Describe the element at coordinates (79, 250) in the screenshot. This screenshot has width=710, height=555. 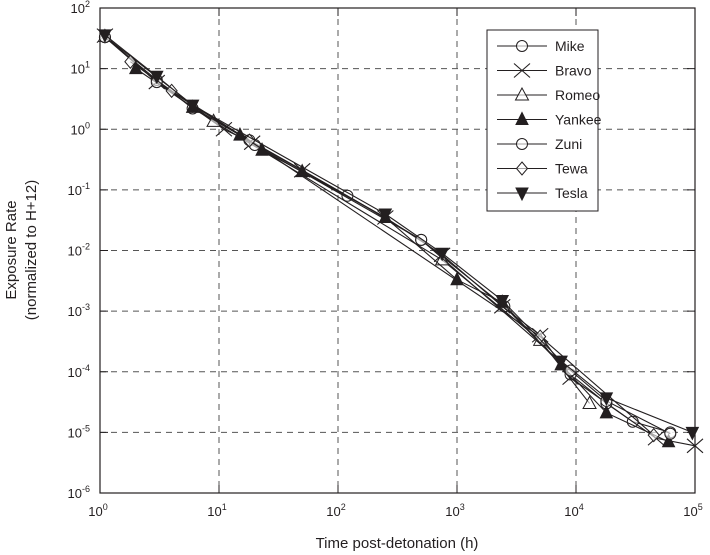
I see `y-tick-label: 10⁻²` at that location.